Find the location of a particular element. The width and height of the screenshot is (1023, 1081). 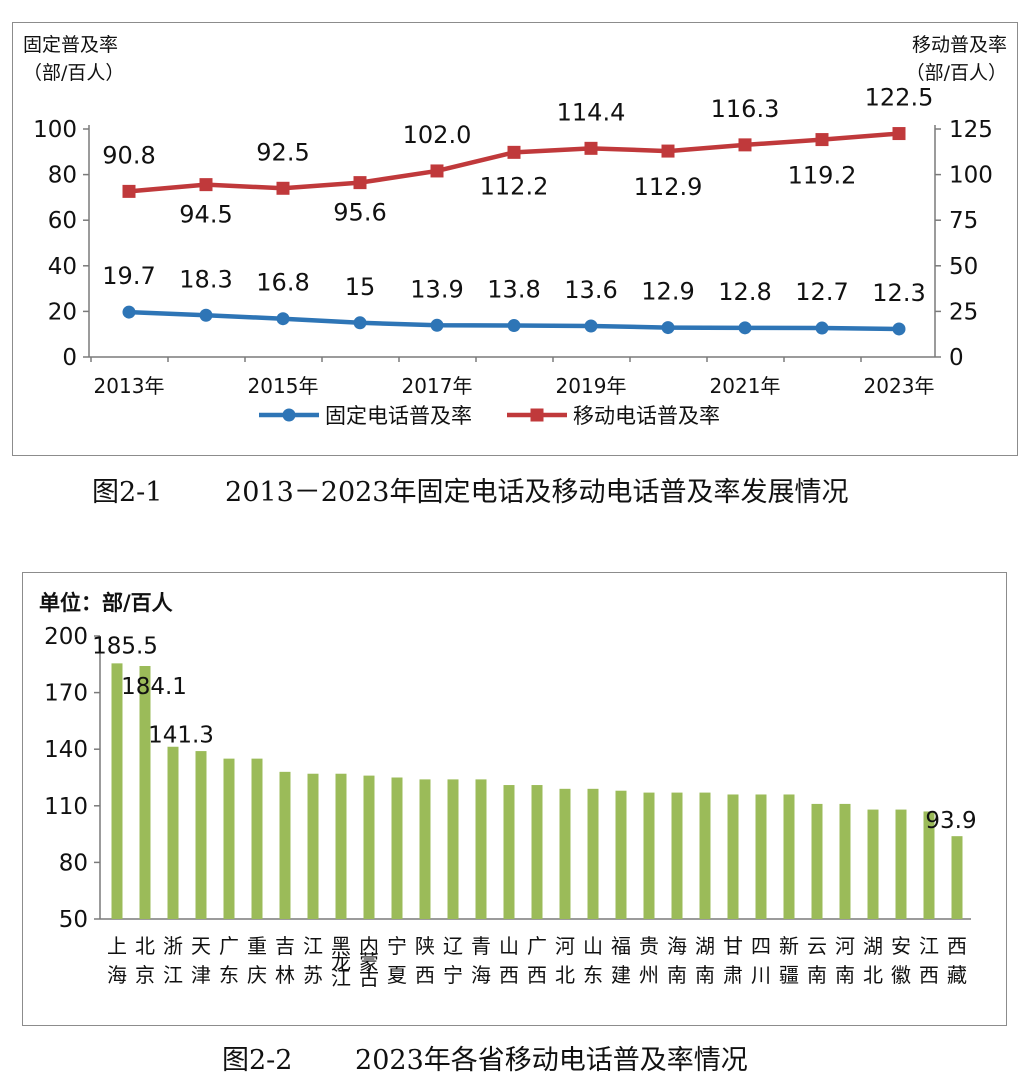

province-label: 内蒙古 is located at coordinates (369, 962).